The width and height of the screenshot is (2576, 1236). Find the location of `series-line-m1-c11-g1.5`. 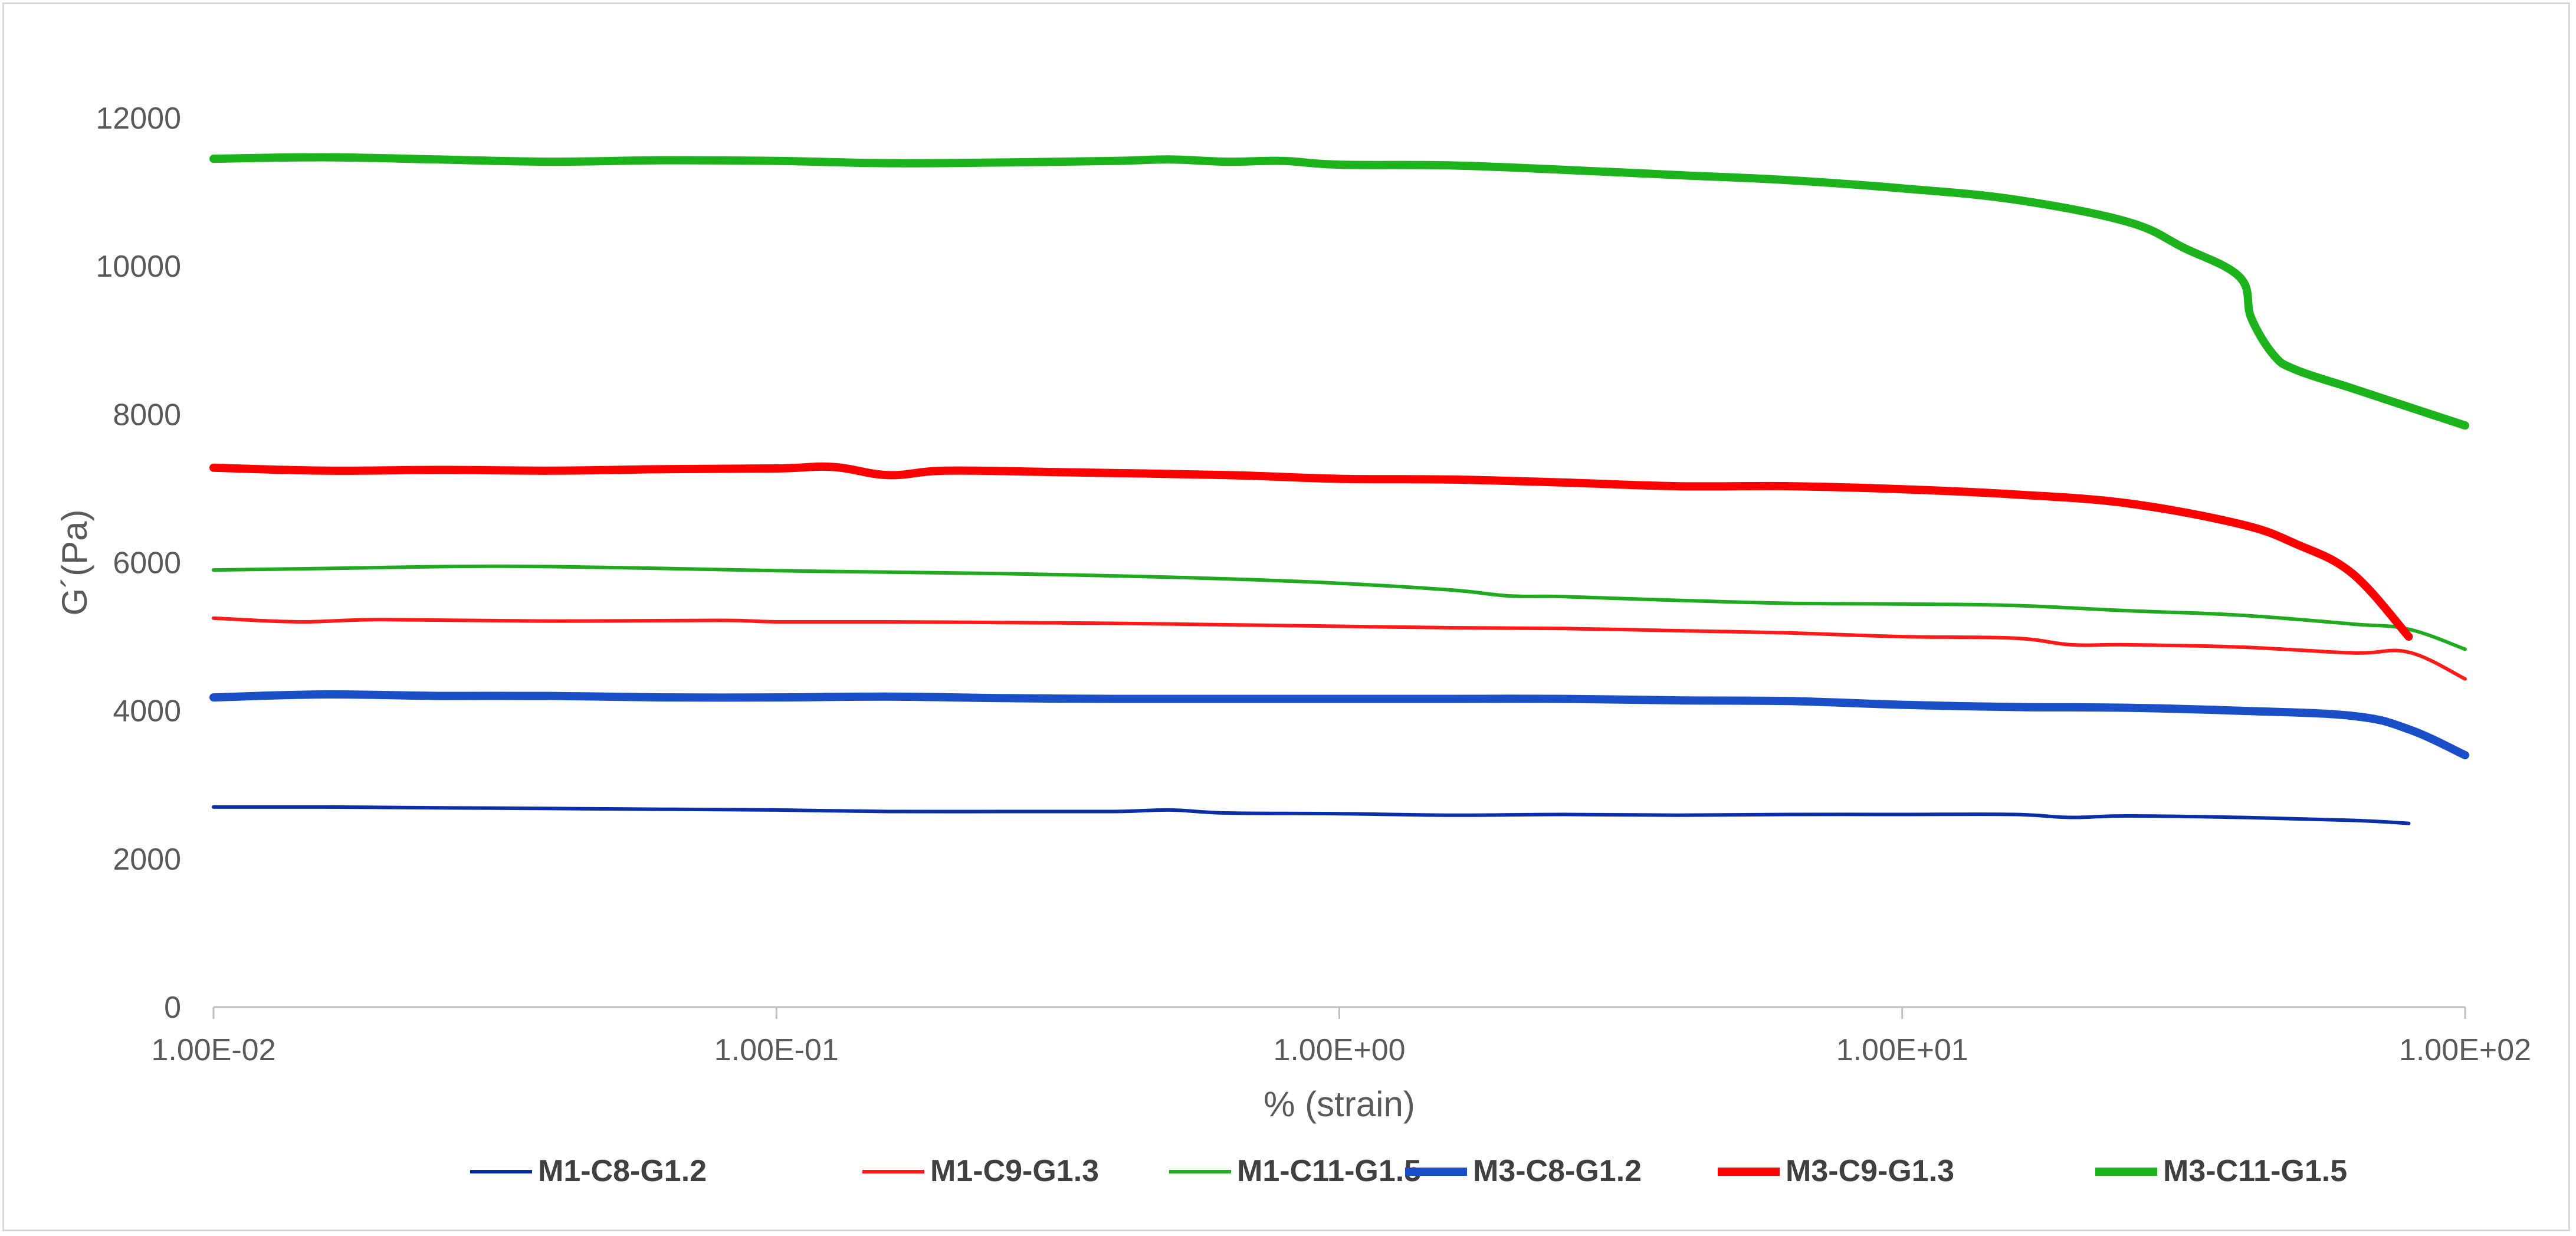

series-line-m1-c11-g1.5 is located at coordinates (1339, 608).